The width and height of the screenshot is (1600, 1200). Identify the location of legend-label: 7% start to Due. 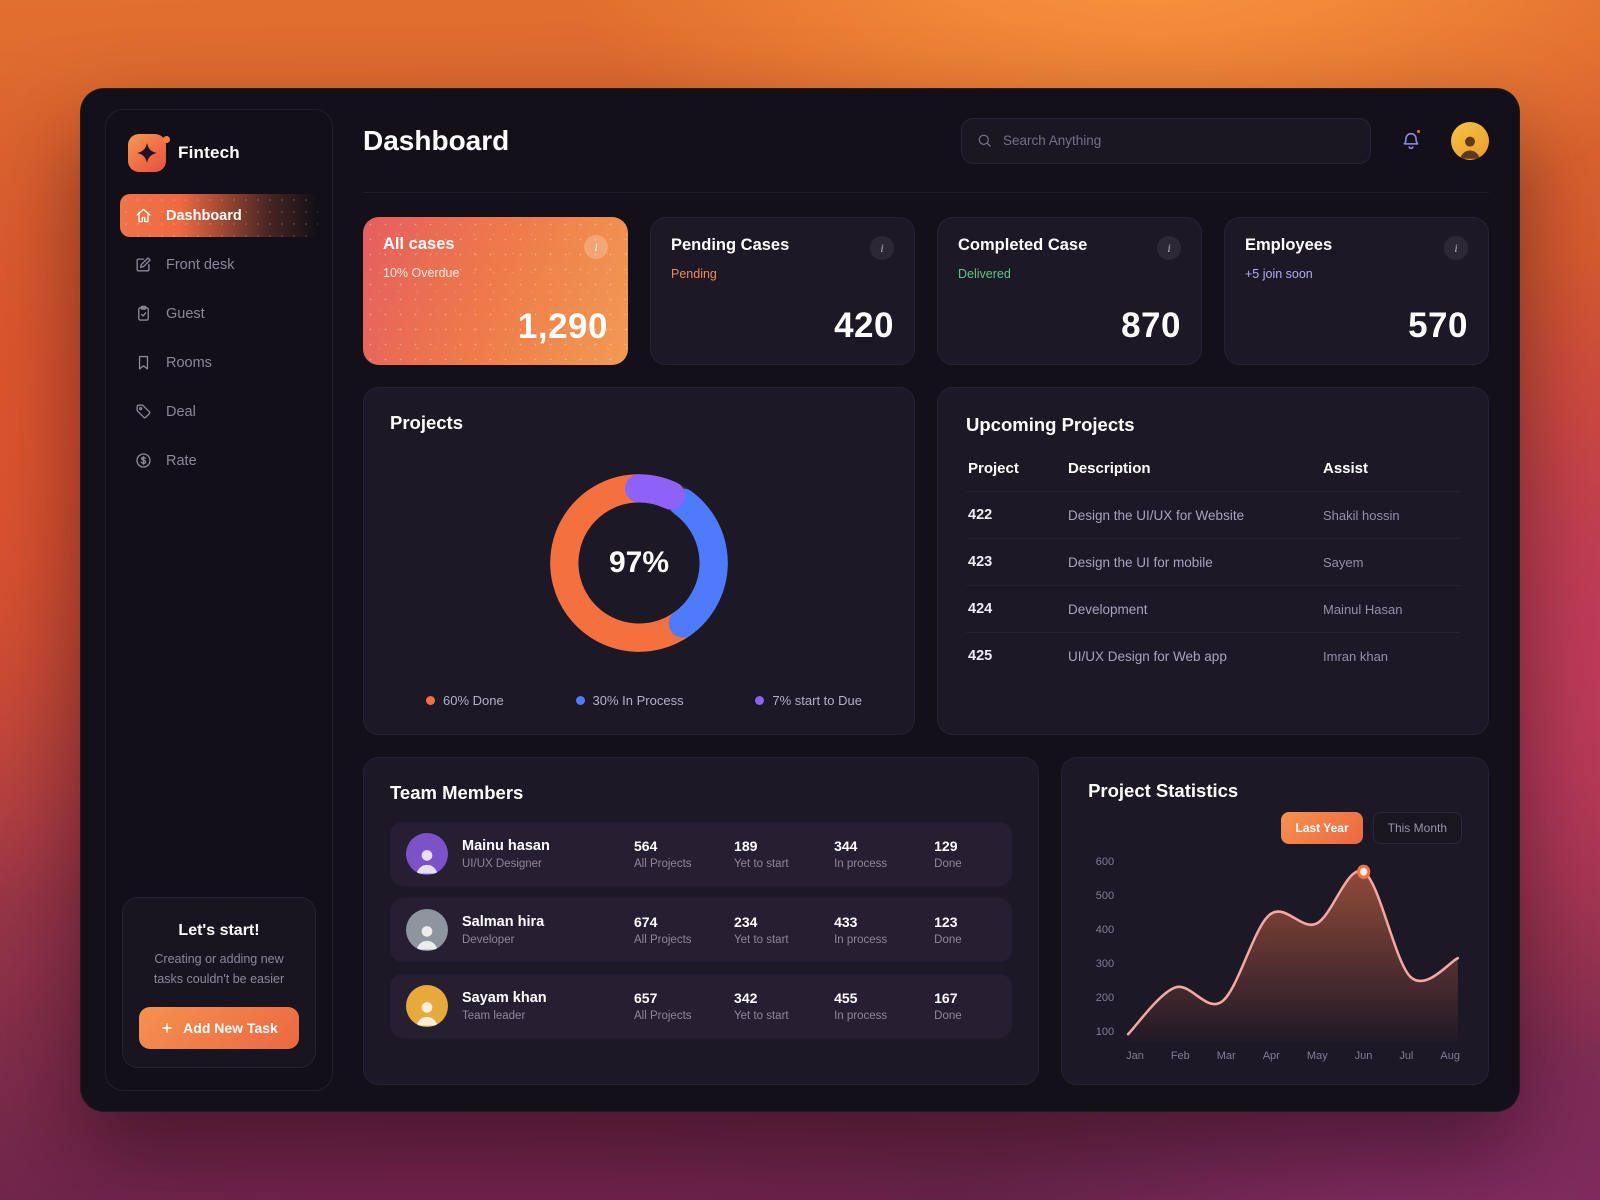
(817, 700).